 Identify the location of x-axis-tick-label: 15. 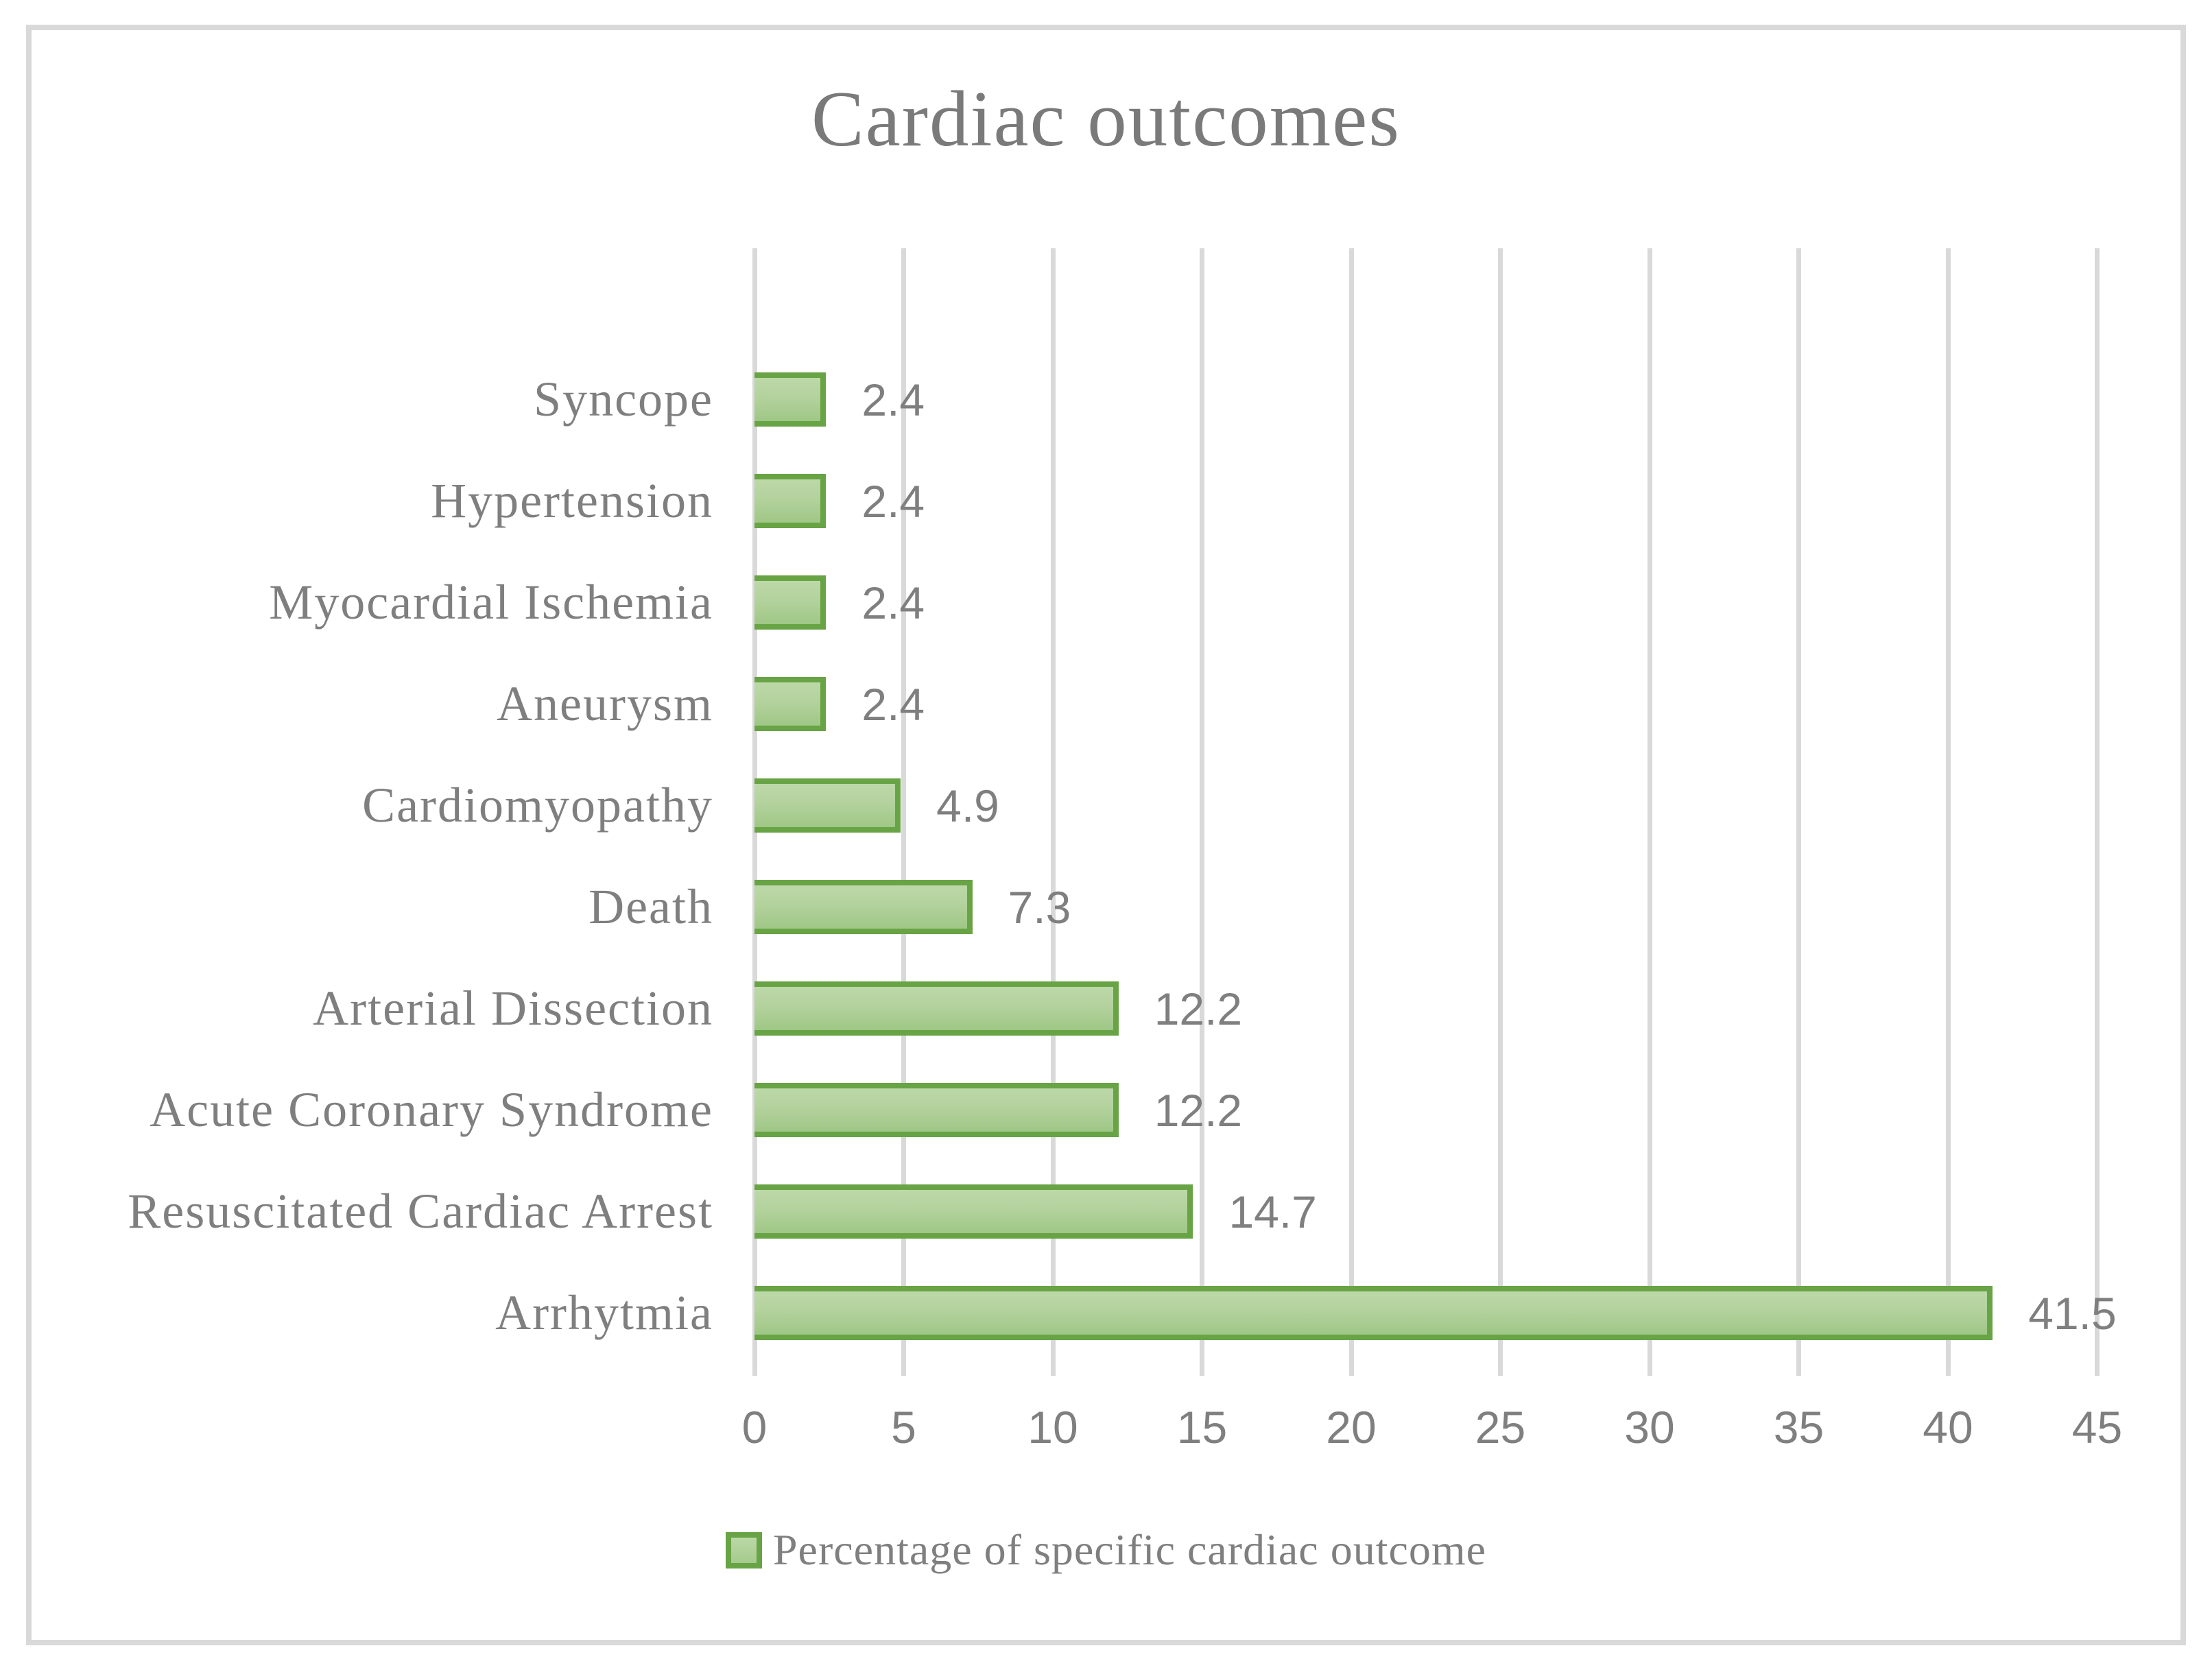
(1202, 1427).